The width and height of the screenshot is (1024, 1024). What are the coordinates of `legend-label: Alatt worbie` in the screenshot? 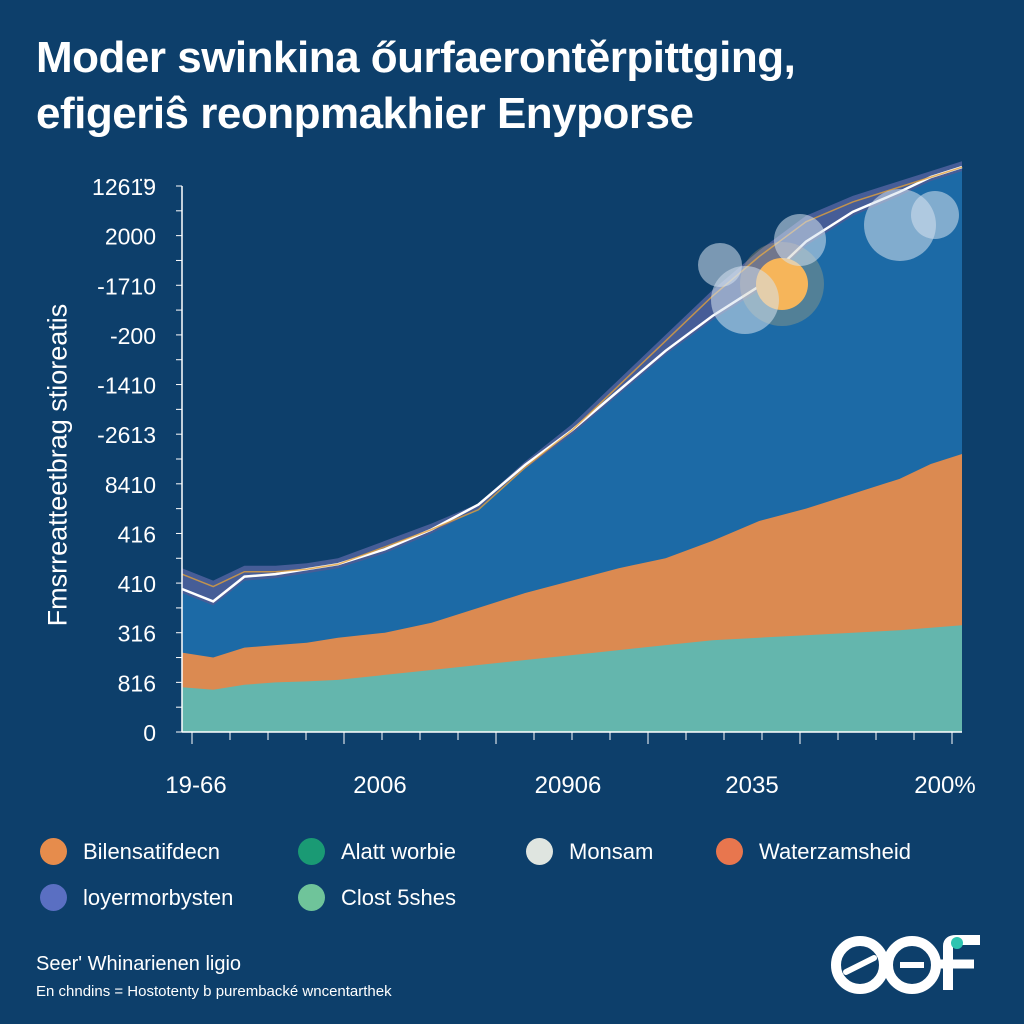 It's located at (398, 851).